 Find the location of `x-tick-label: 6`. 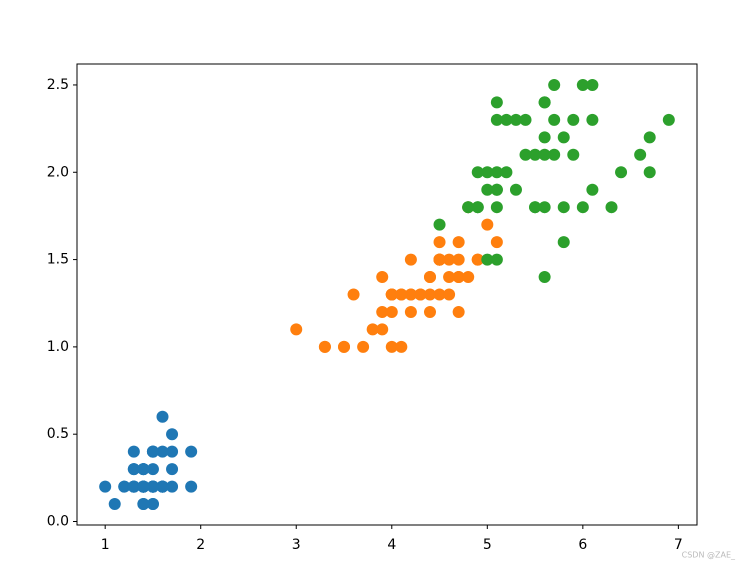

x-tick-label: 6 is located at coordinates (582, 545).